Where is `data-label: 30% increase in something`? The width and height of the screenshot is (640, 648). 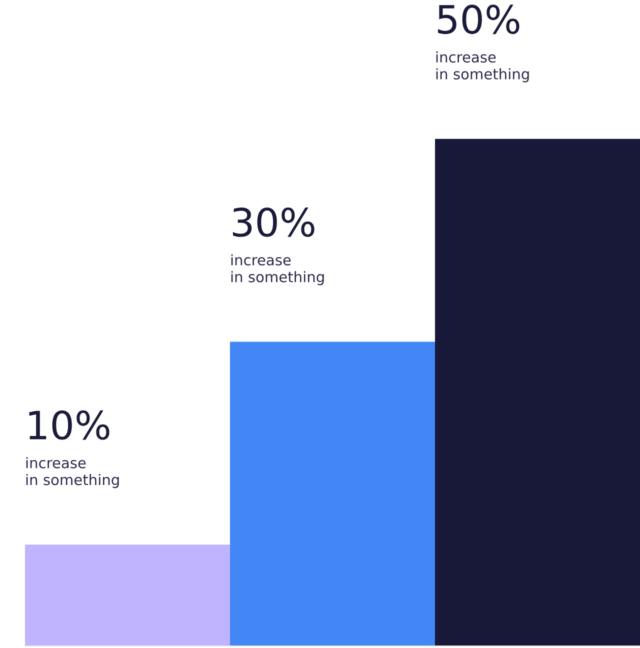
data-label: 30% increase in something is located at coordinates (277, 247).